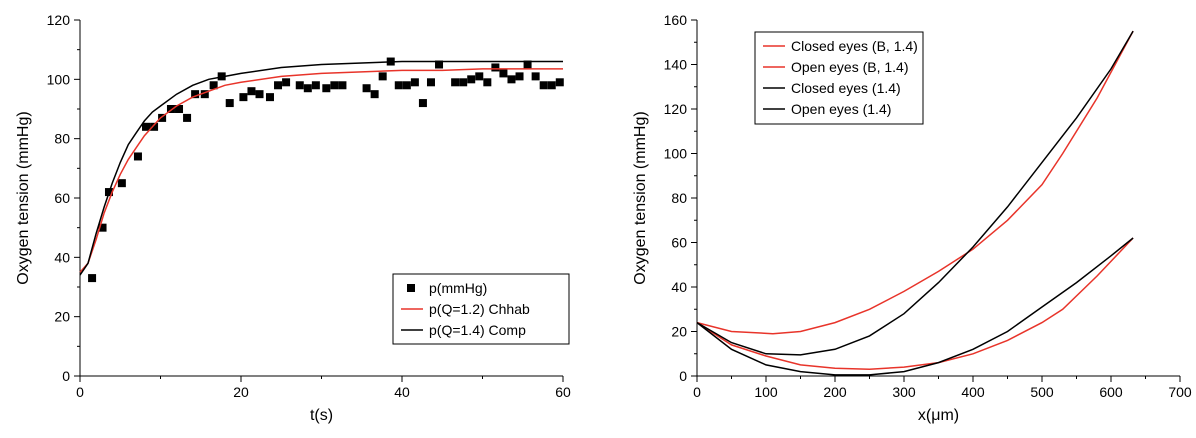 The width and height of the screenshot is (1196, 438). What do you see at coordinates (676, 65) in the screenshot?
I see `y-tick-label: 140` at bounding box center [676, 65].